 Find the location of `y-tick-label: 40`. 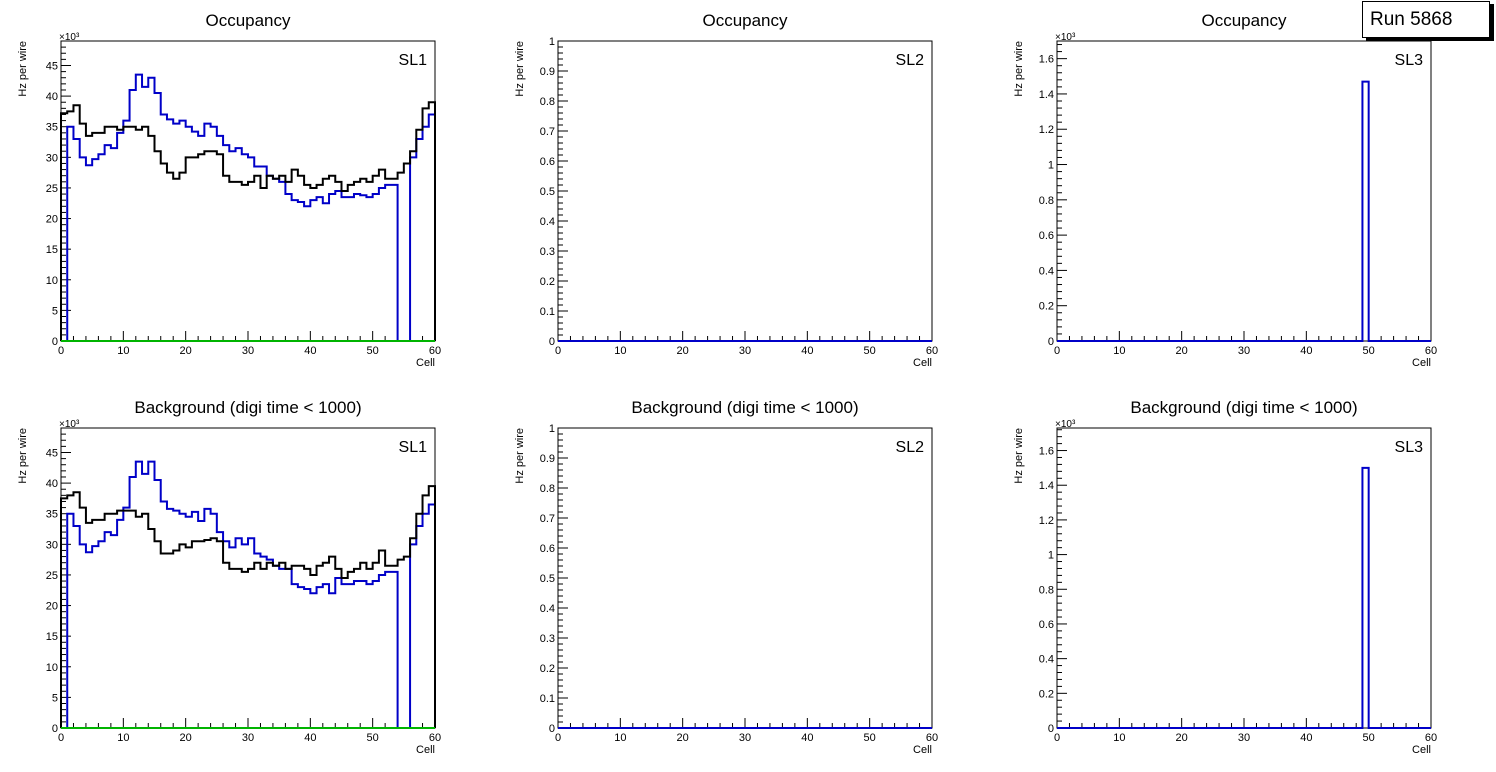

y-tick-label: 40 is located at coordinates (52, 484).